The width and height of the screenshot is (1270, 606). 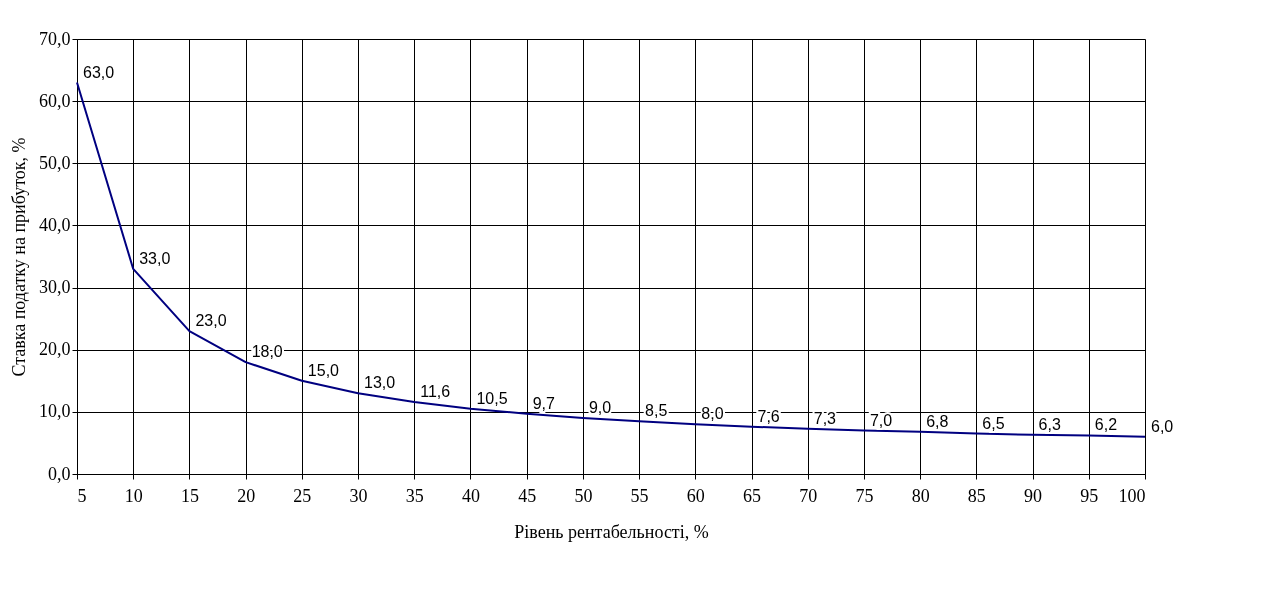 What do you see at coordinates (1132, 495) in the screenshot?
I see `x-tick-label: 100` at bounding box center [1132, 495].